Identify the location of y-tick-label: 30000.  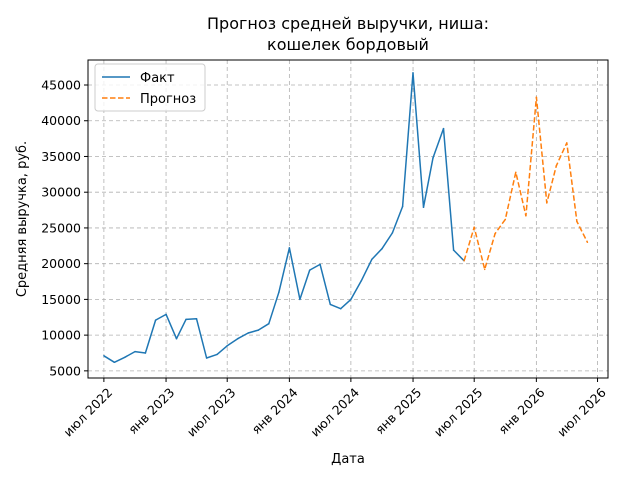
(61, 192).